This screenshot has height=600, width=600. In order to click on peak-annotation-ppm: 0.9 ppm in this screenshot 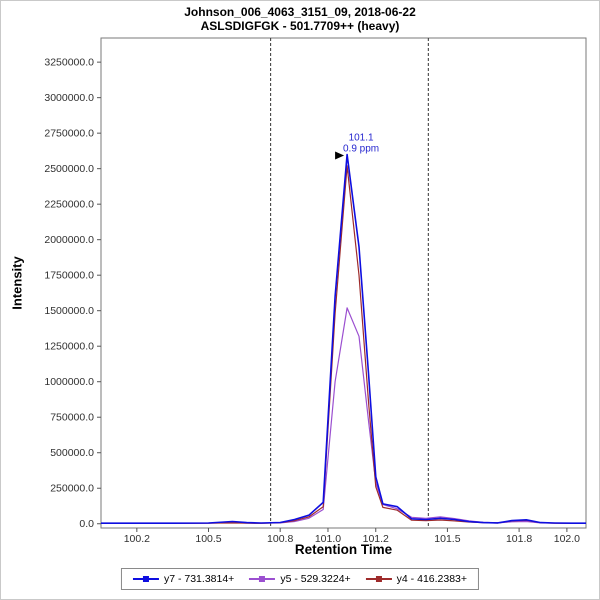, I will do `click(361, 148)`.